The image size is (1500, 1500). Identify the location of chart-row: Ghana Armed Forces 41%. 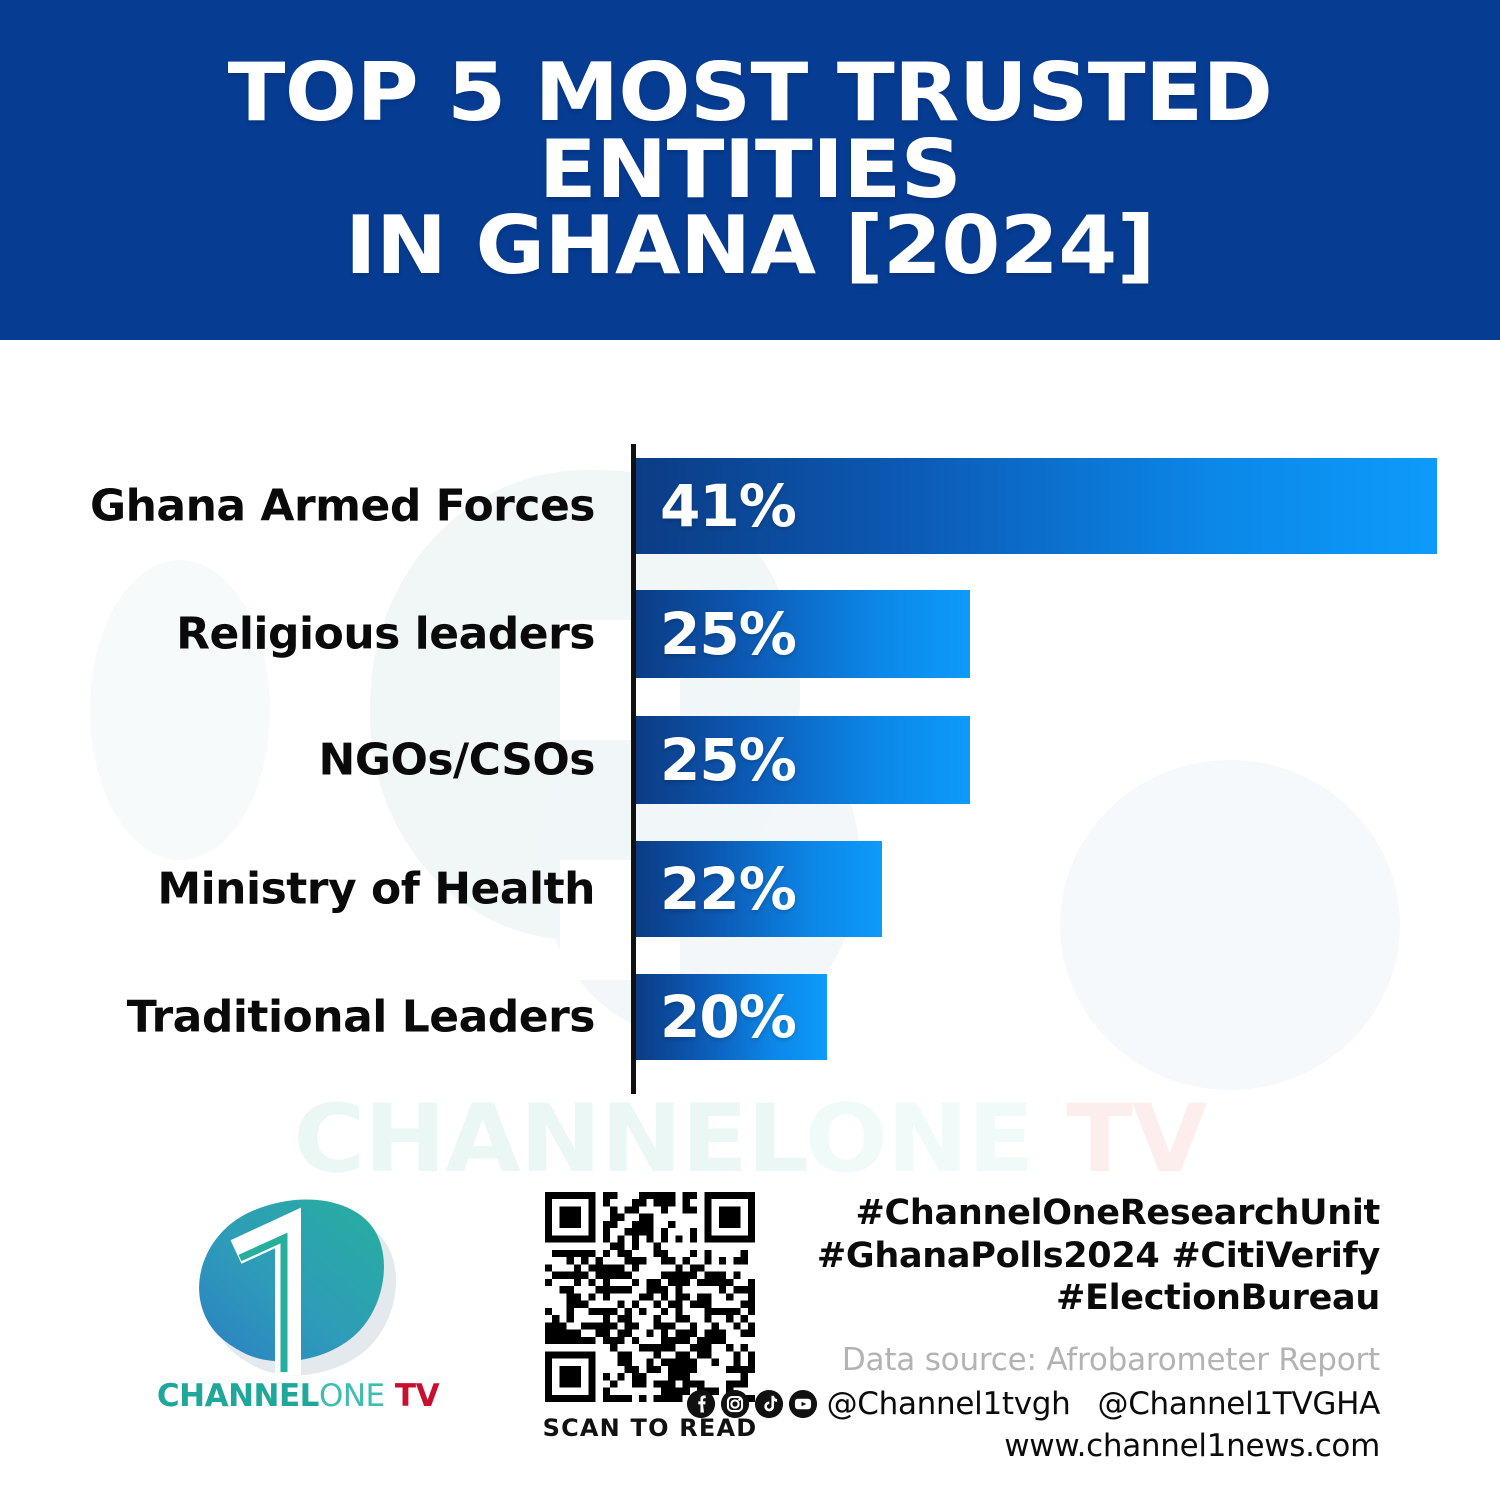
(750, 506).